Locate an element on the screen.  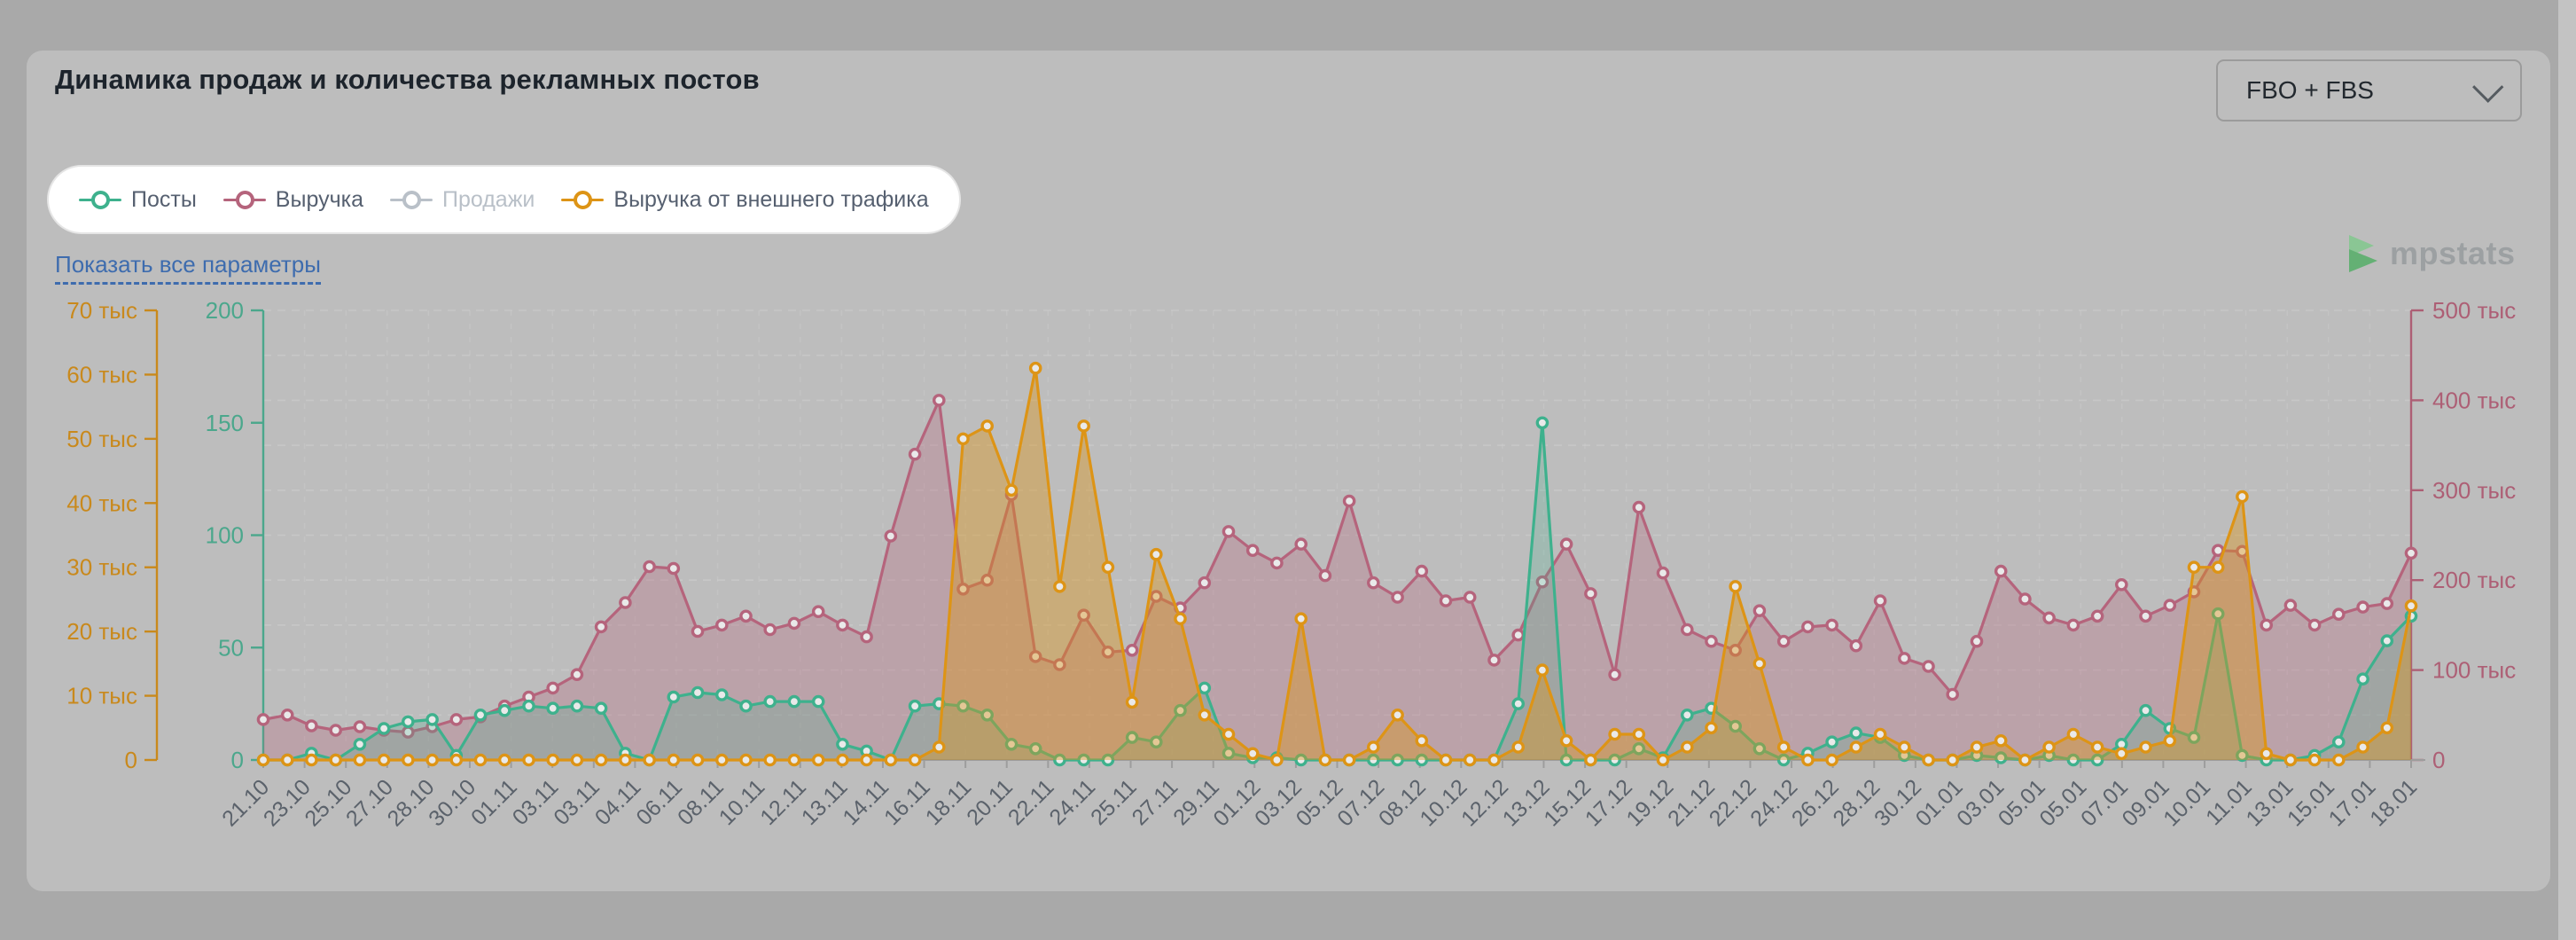
legend-label: Продажи is located at coordinates (488, 199).